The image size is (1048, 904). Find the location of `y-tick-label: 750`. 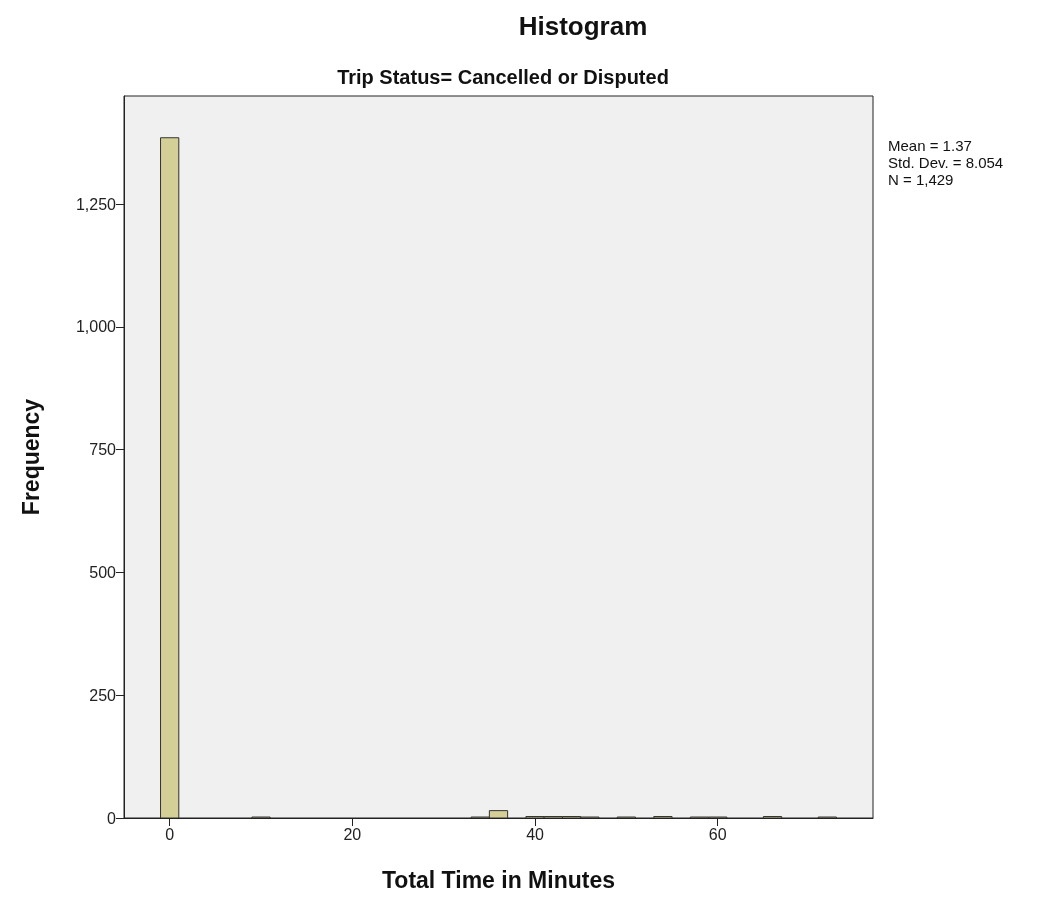

y-tick-label: 750 is located at coordinates (103, 450).